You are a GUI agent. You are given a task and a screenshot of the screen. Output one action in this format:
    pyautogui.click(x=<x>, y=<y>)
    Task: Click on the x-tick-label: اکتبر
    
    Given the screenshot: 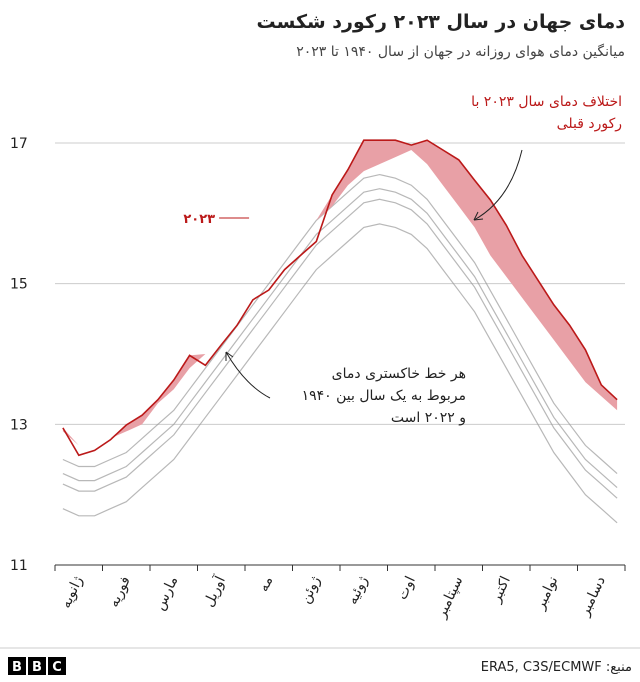 What is the action you would take?
    pyautogui.click(x=501, y=590)
    